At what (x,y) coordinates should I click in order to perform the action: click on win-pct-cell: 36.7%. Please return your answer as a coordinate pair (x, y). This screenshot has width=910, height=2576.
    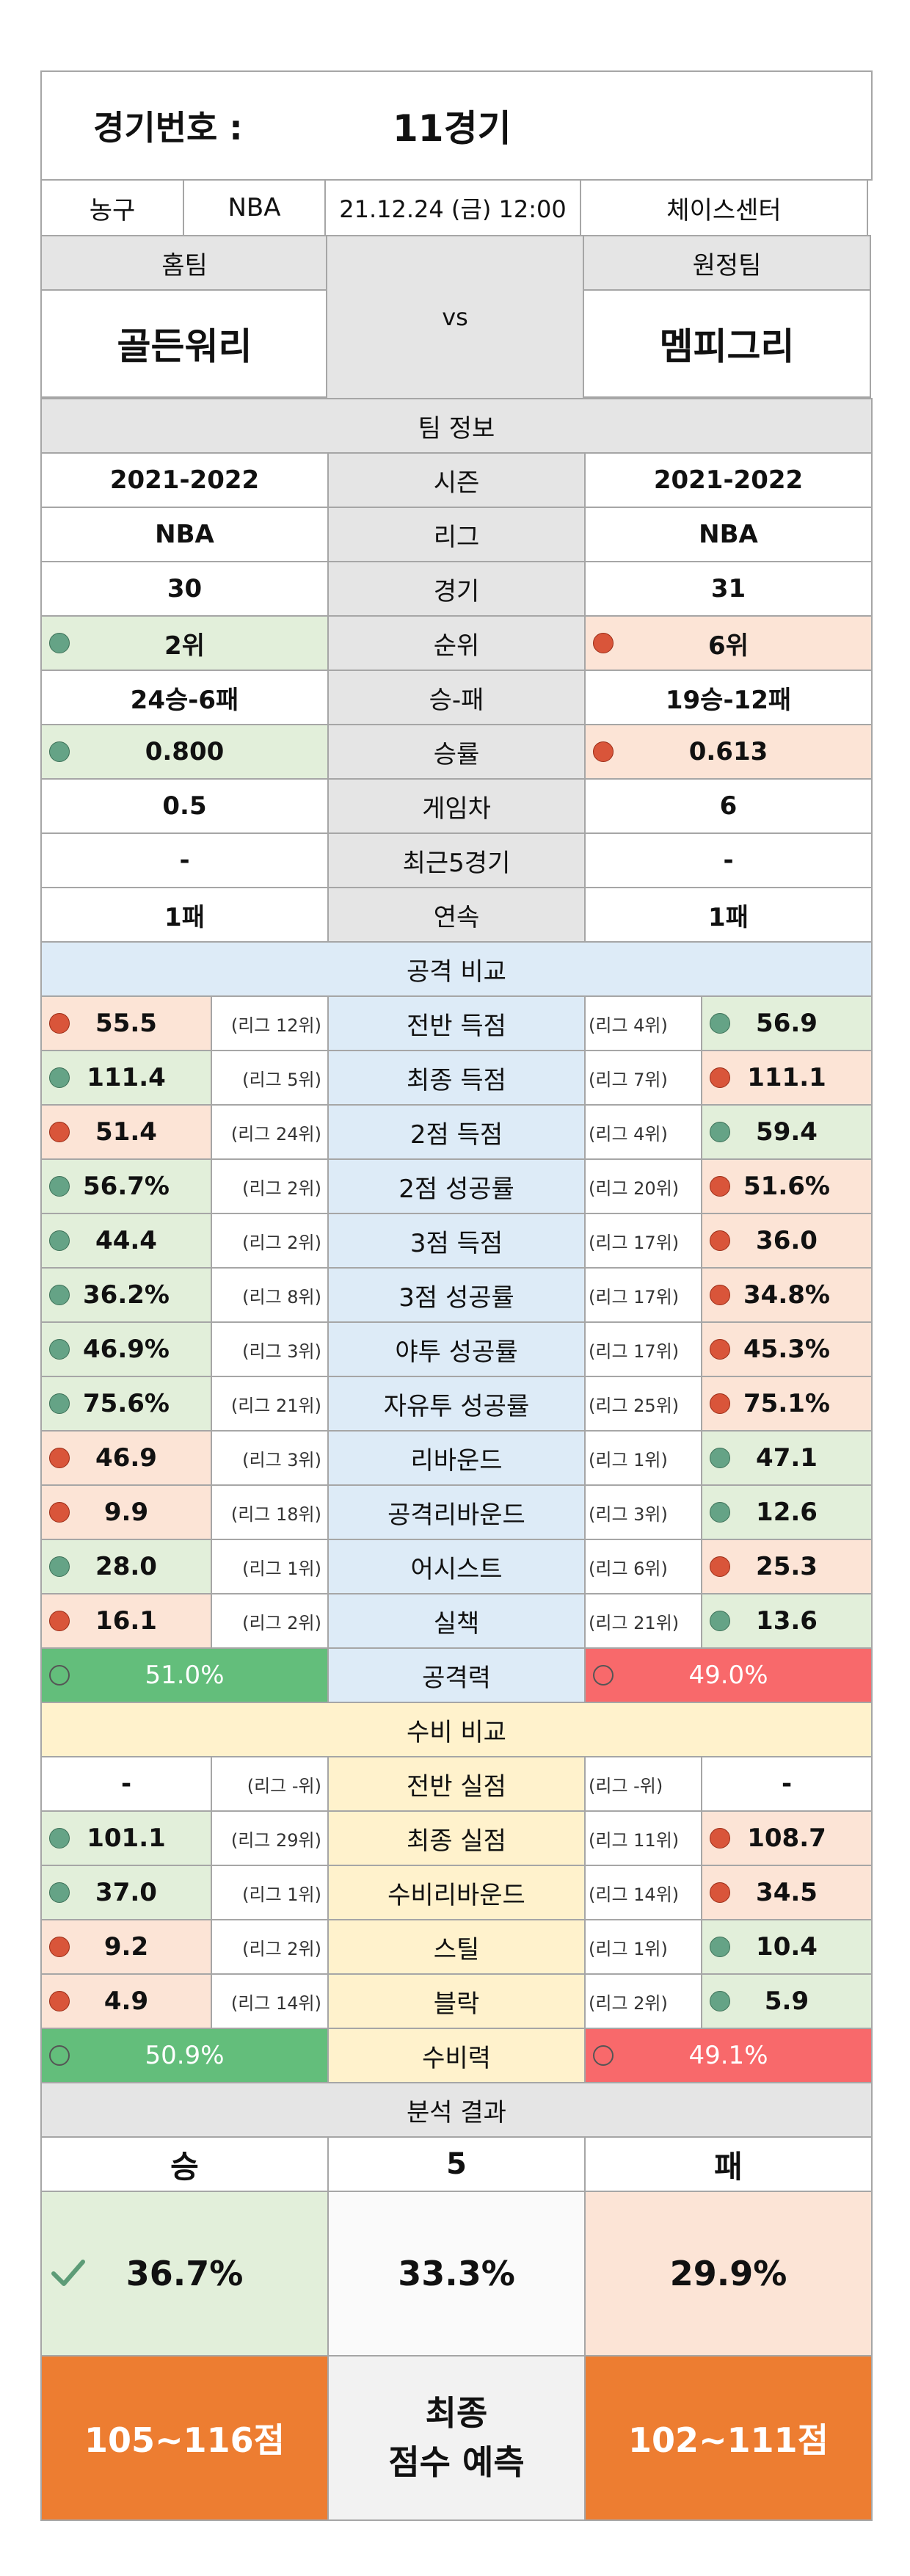
    Looking at the image, I should click on (184, 2274).